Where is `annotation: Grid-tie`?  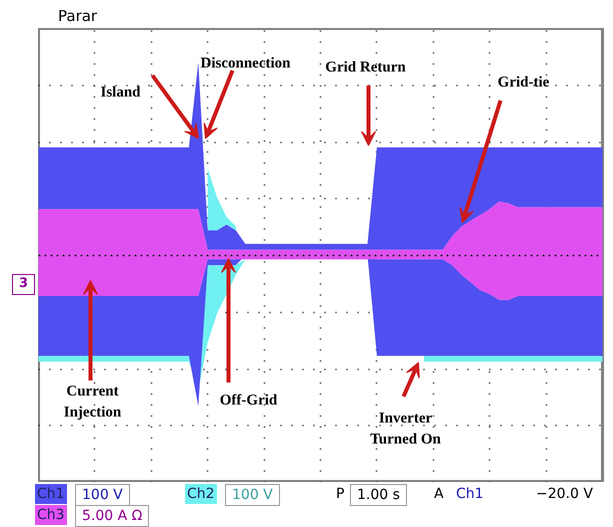
annotation: Grid-tie is located at coordinates (524, 82).